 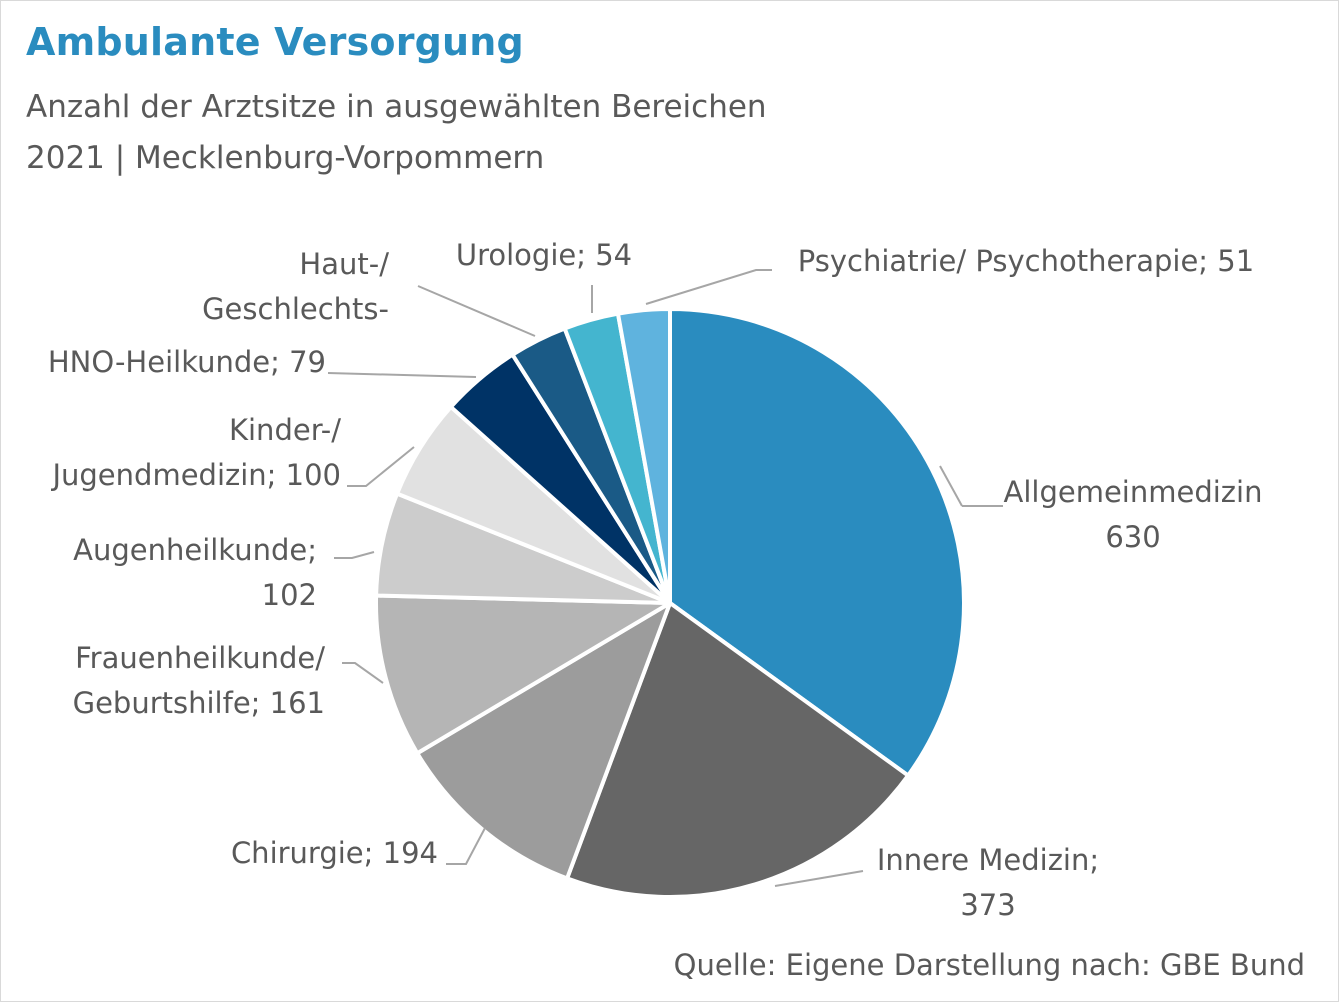 What do you see at coordinates (200, 658) in the screenshot?
I see `data-label-line: Frauenheilkunde/` at bounding box center [200, 658].